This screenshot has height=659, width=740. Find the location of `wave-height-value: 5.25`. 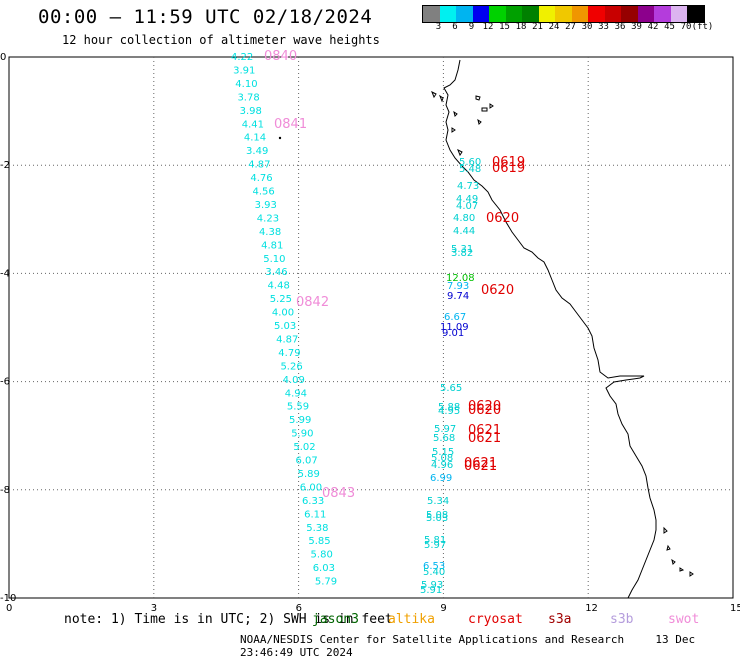

wave-height-value: 5.25 is located at coordinates (281, 299).